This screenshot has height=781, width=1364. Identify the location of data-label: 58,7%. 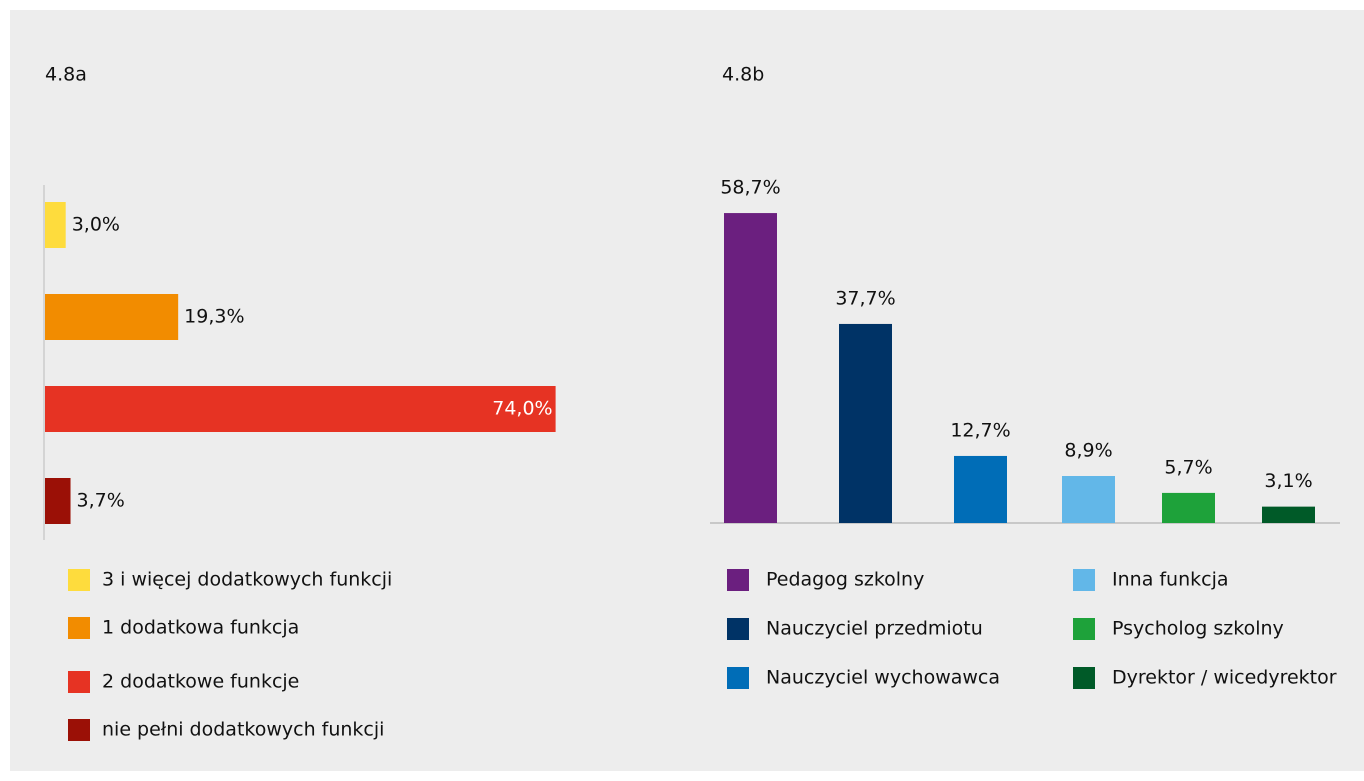
(750, 188).